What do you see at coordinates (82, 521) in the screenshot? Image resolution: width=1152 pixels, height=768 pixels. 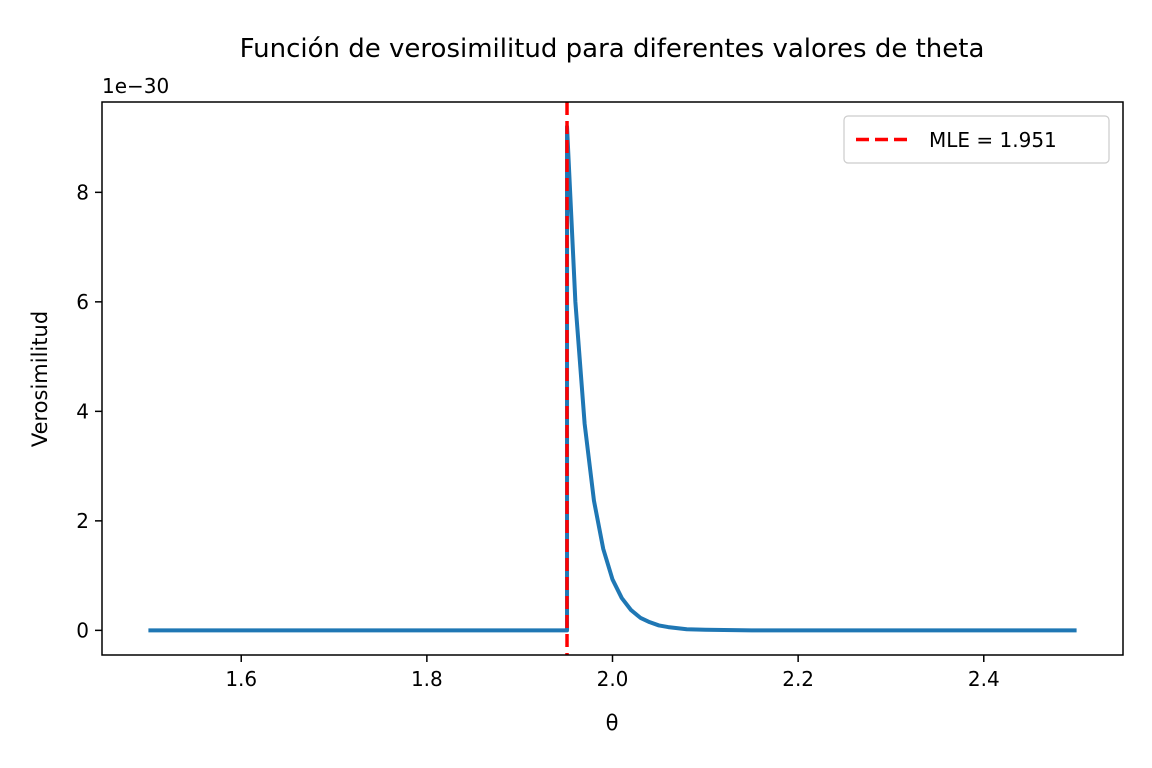 I see `y-tick-label-1: 2` at bounding box center [82, 521].